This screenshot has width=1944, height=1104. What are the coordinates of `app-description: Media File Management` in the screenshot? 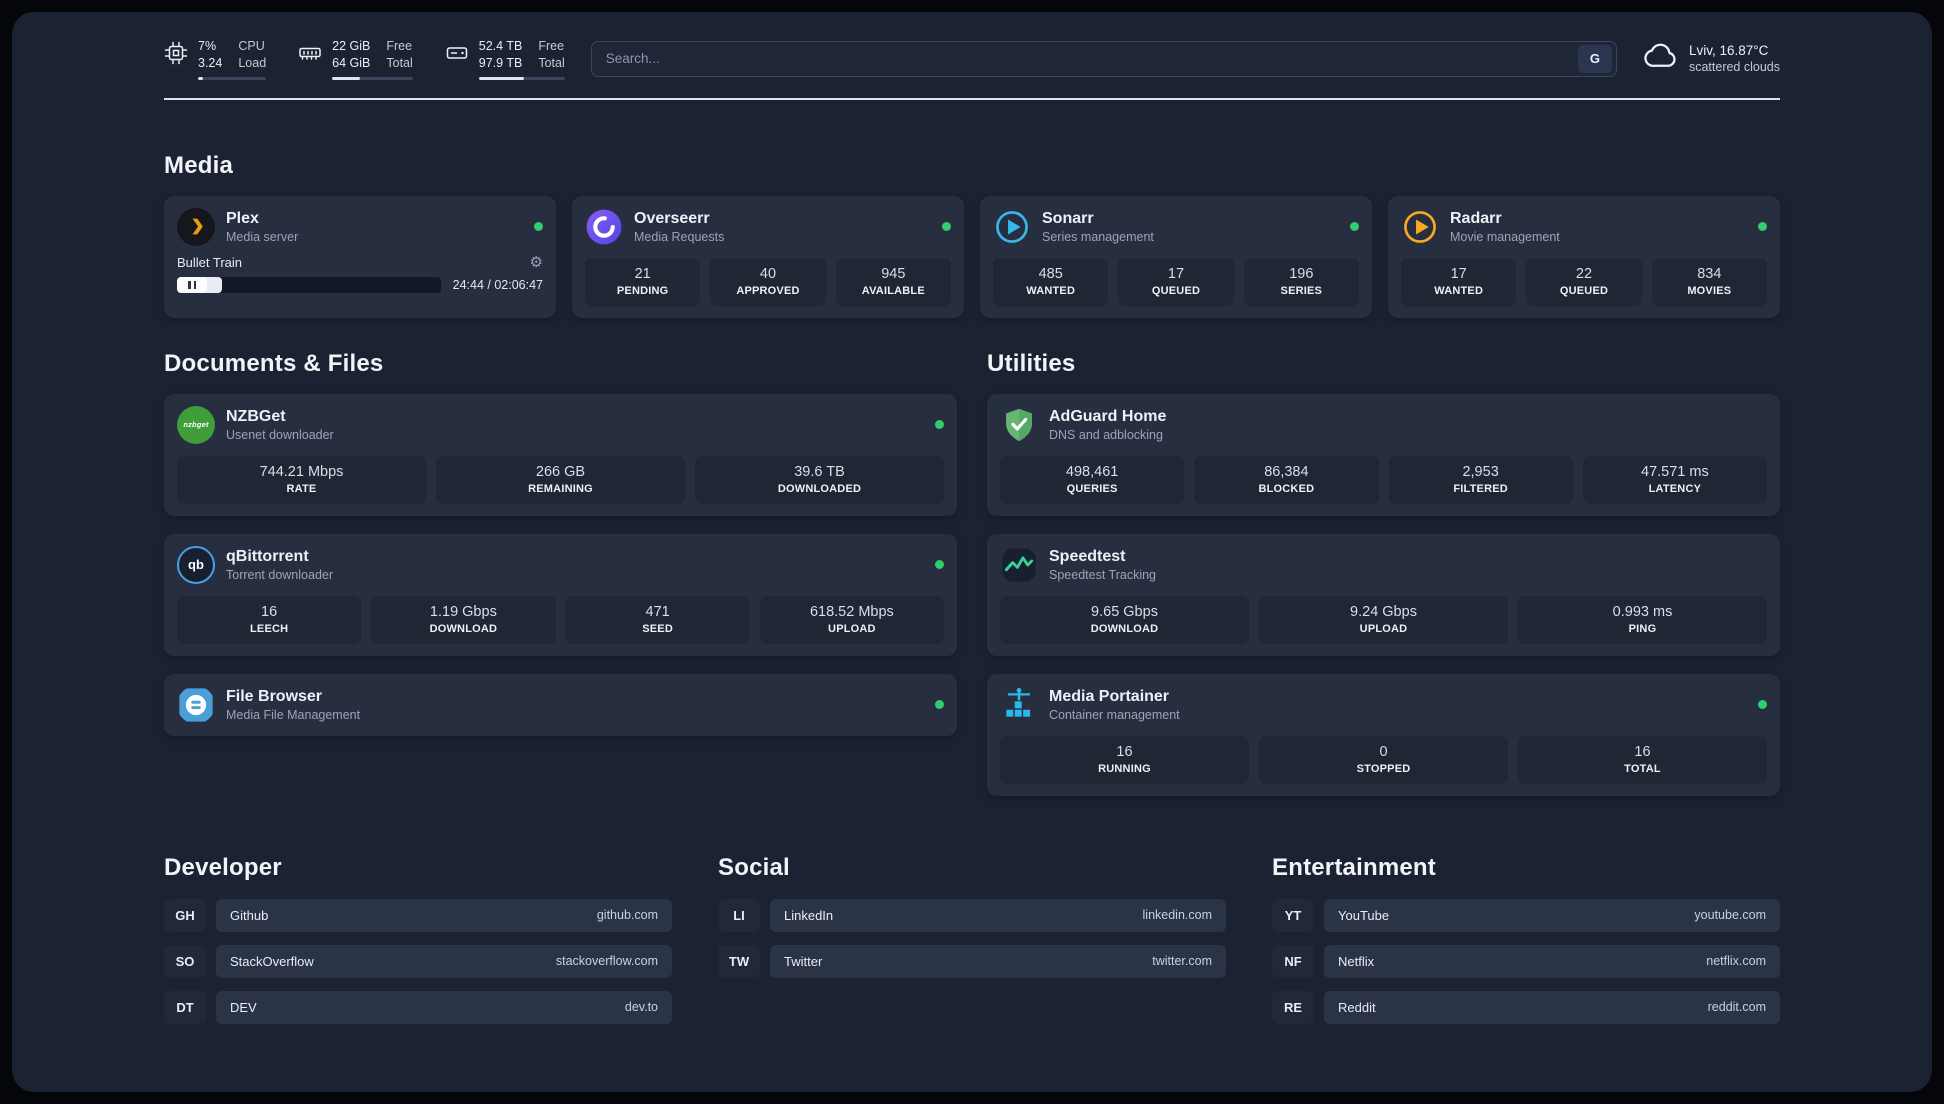 It's located at (293, 714).